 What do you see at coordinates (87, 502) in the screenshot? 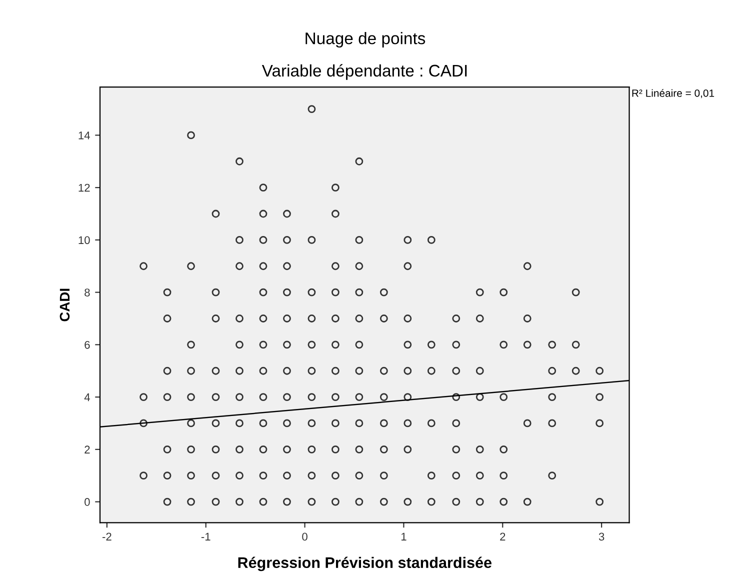
I see `y-tick-label: 0` at bounding box center [87, 502].